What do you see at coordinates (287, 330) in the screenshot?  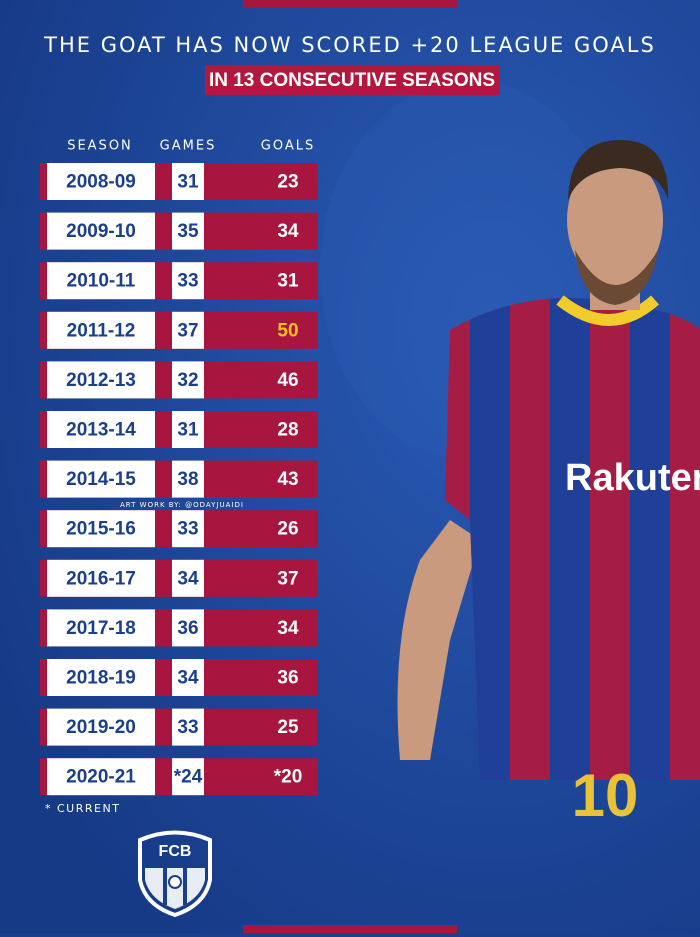 I see `goals: 50` at bounding box center [287, 330].